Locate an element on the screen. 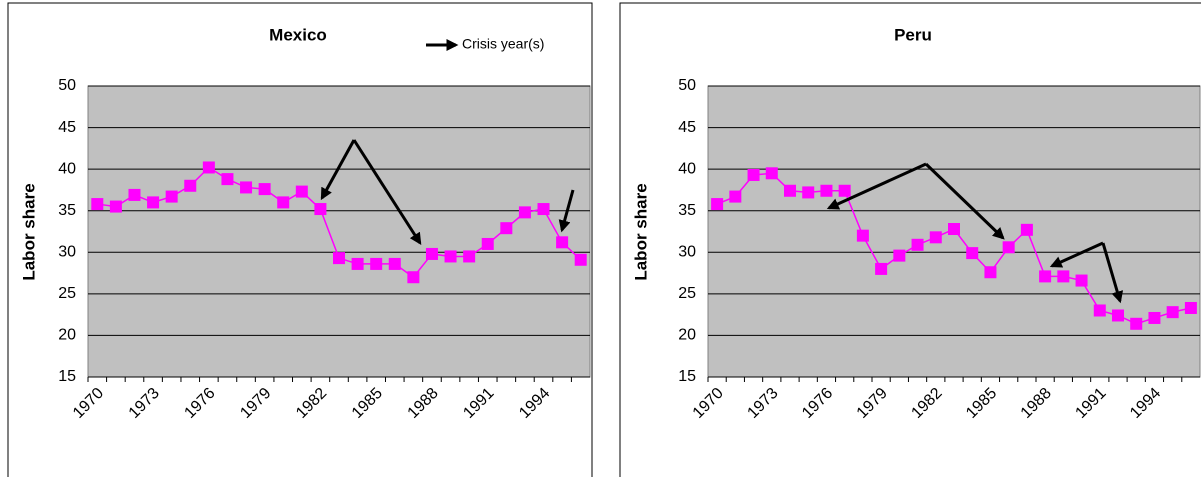 This screenshot has width=1201, height=477. legend-label: Crisis year(s) is located at coordinates (503, 44).